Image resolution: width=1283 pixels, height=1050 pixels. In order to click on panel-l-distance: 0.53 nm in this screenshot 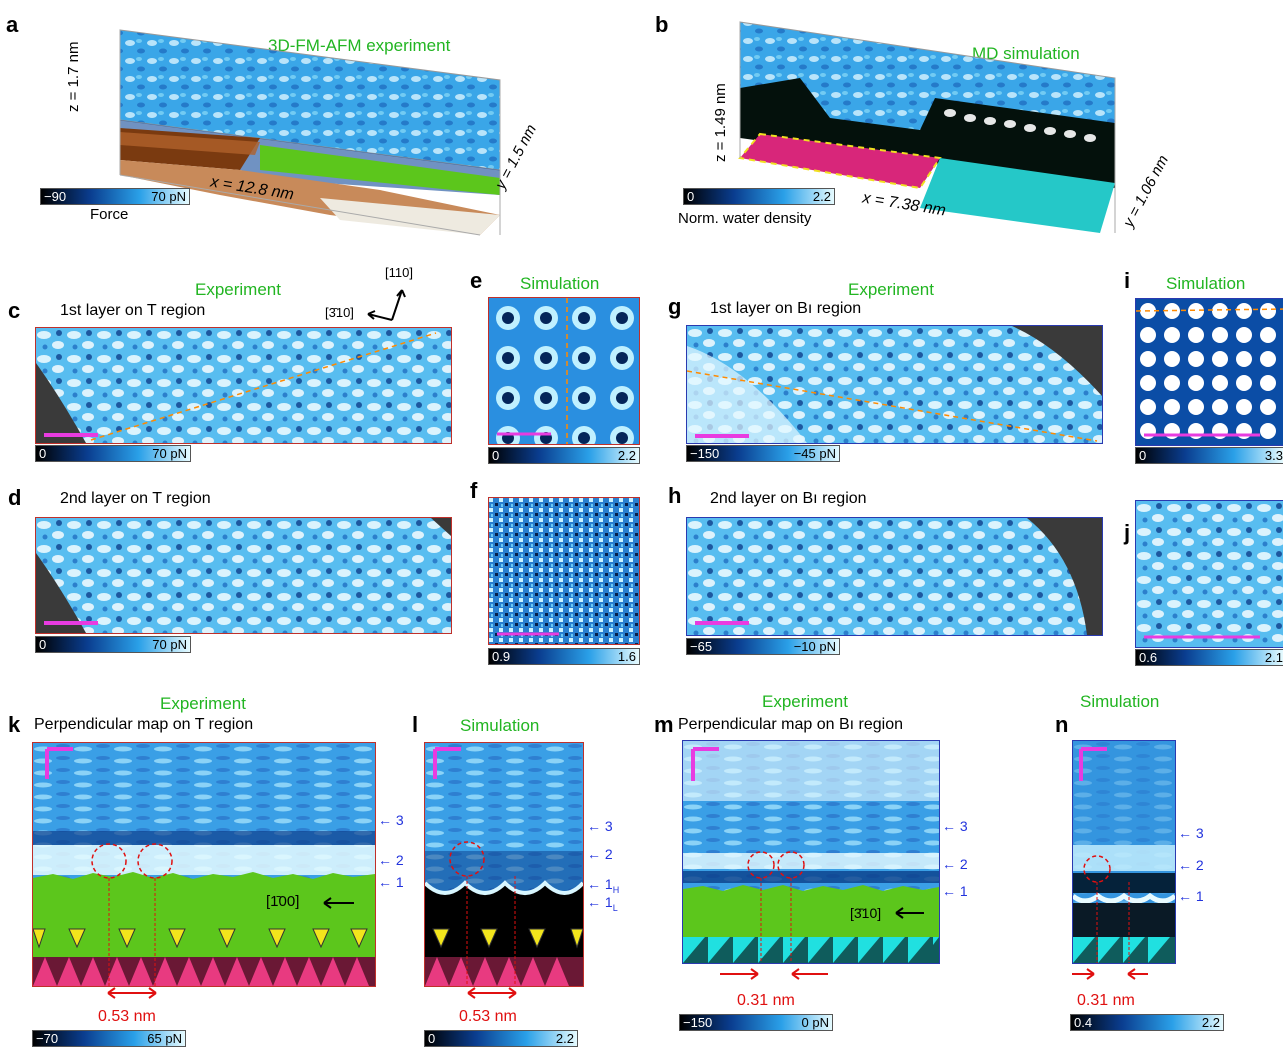, I will do `click(488, 1016)`.